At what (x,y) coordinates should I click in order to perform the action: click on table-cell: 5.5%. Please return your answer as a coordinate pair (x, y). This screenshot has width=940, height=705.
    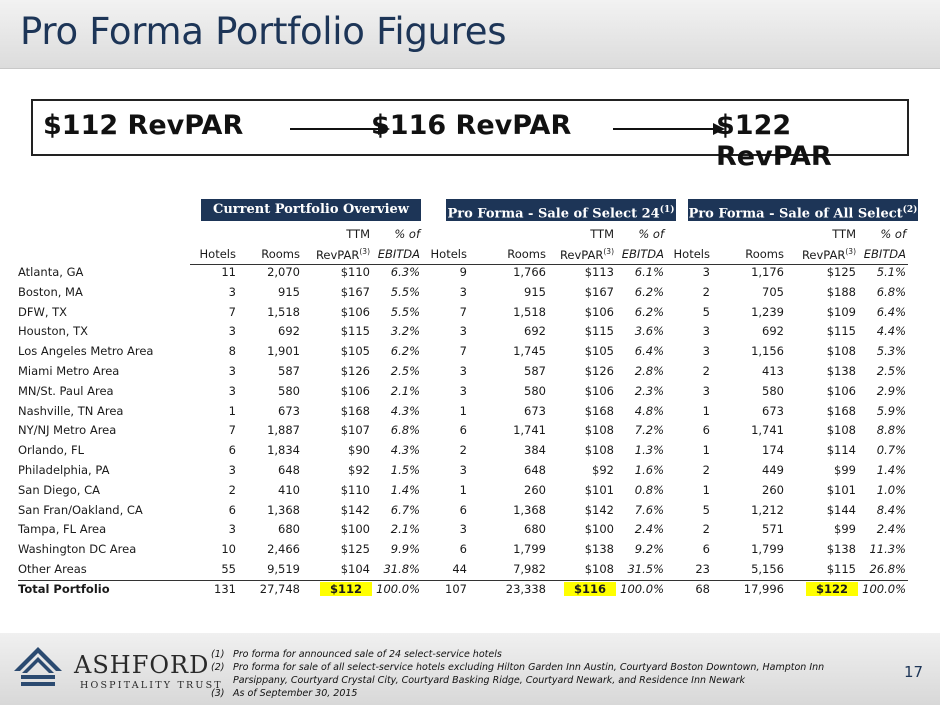
    Looking at the image, I should click on (405, 291).